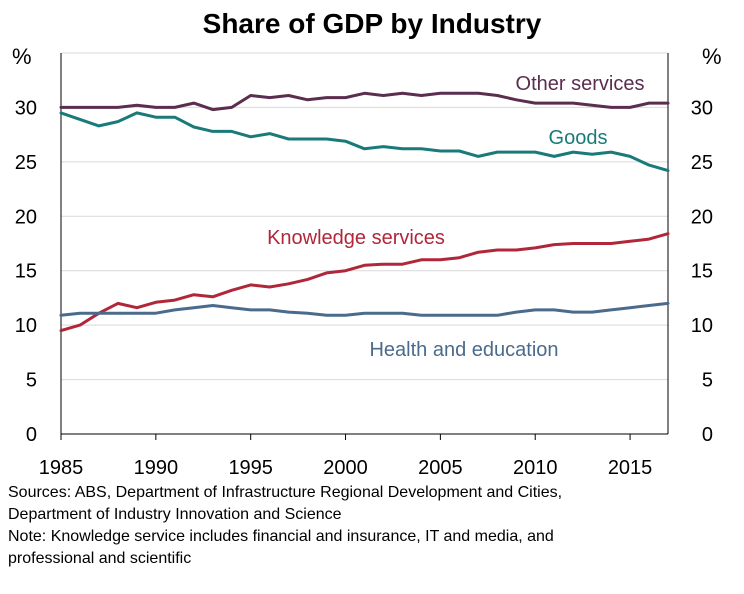 The height and width of the screenshot is (594, 744). What do you see at coordinates (356, 238) in the screenshot?
I see `series-label-knowledge-services: Knowledge services` at bounding box center [356, 238].